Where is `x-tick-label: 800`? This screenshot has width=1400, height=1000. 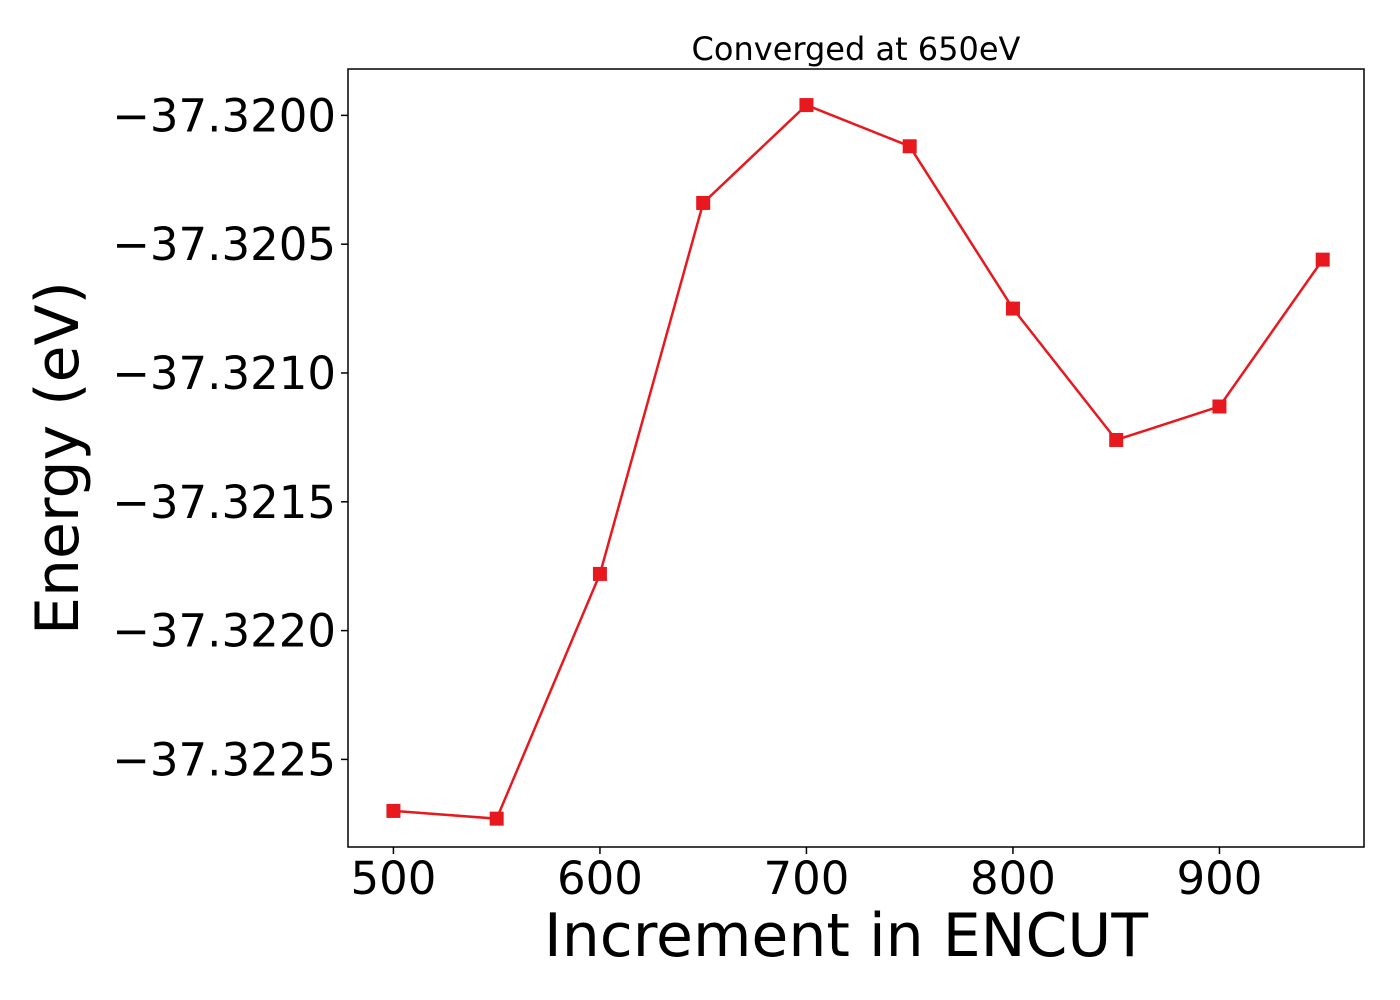
x-tick-label: 800 is located at coordinates (1013, 878).